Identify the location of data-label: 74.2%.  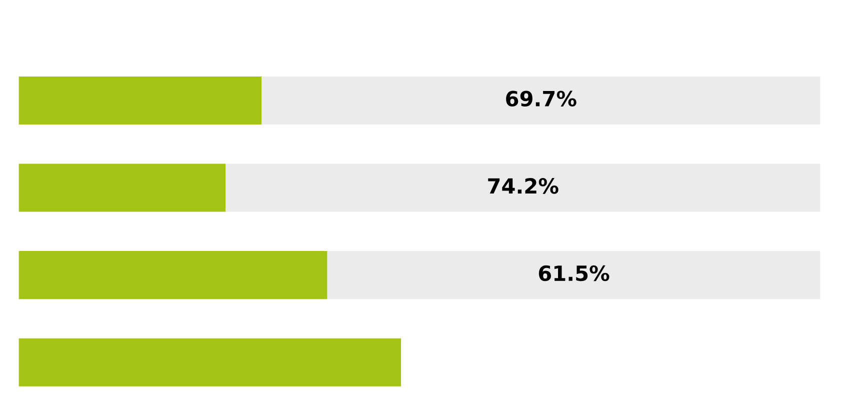
(523, 186).